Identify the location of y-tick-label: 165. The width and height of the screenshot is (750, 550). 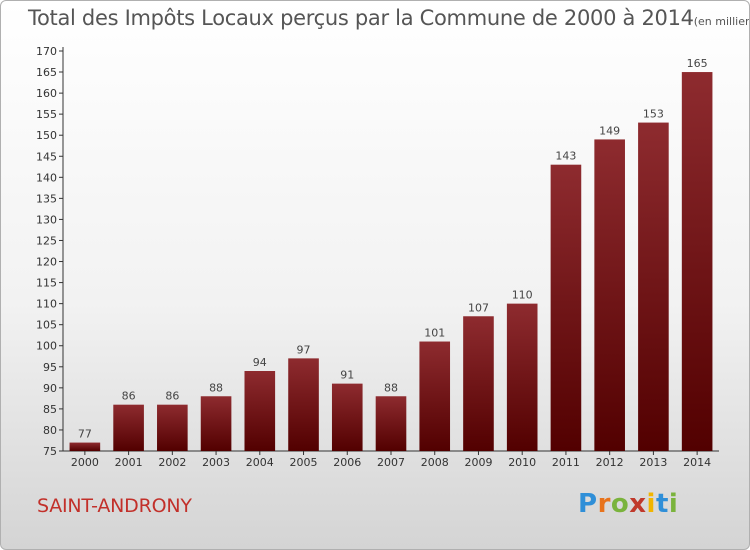
(46, 72).